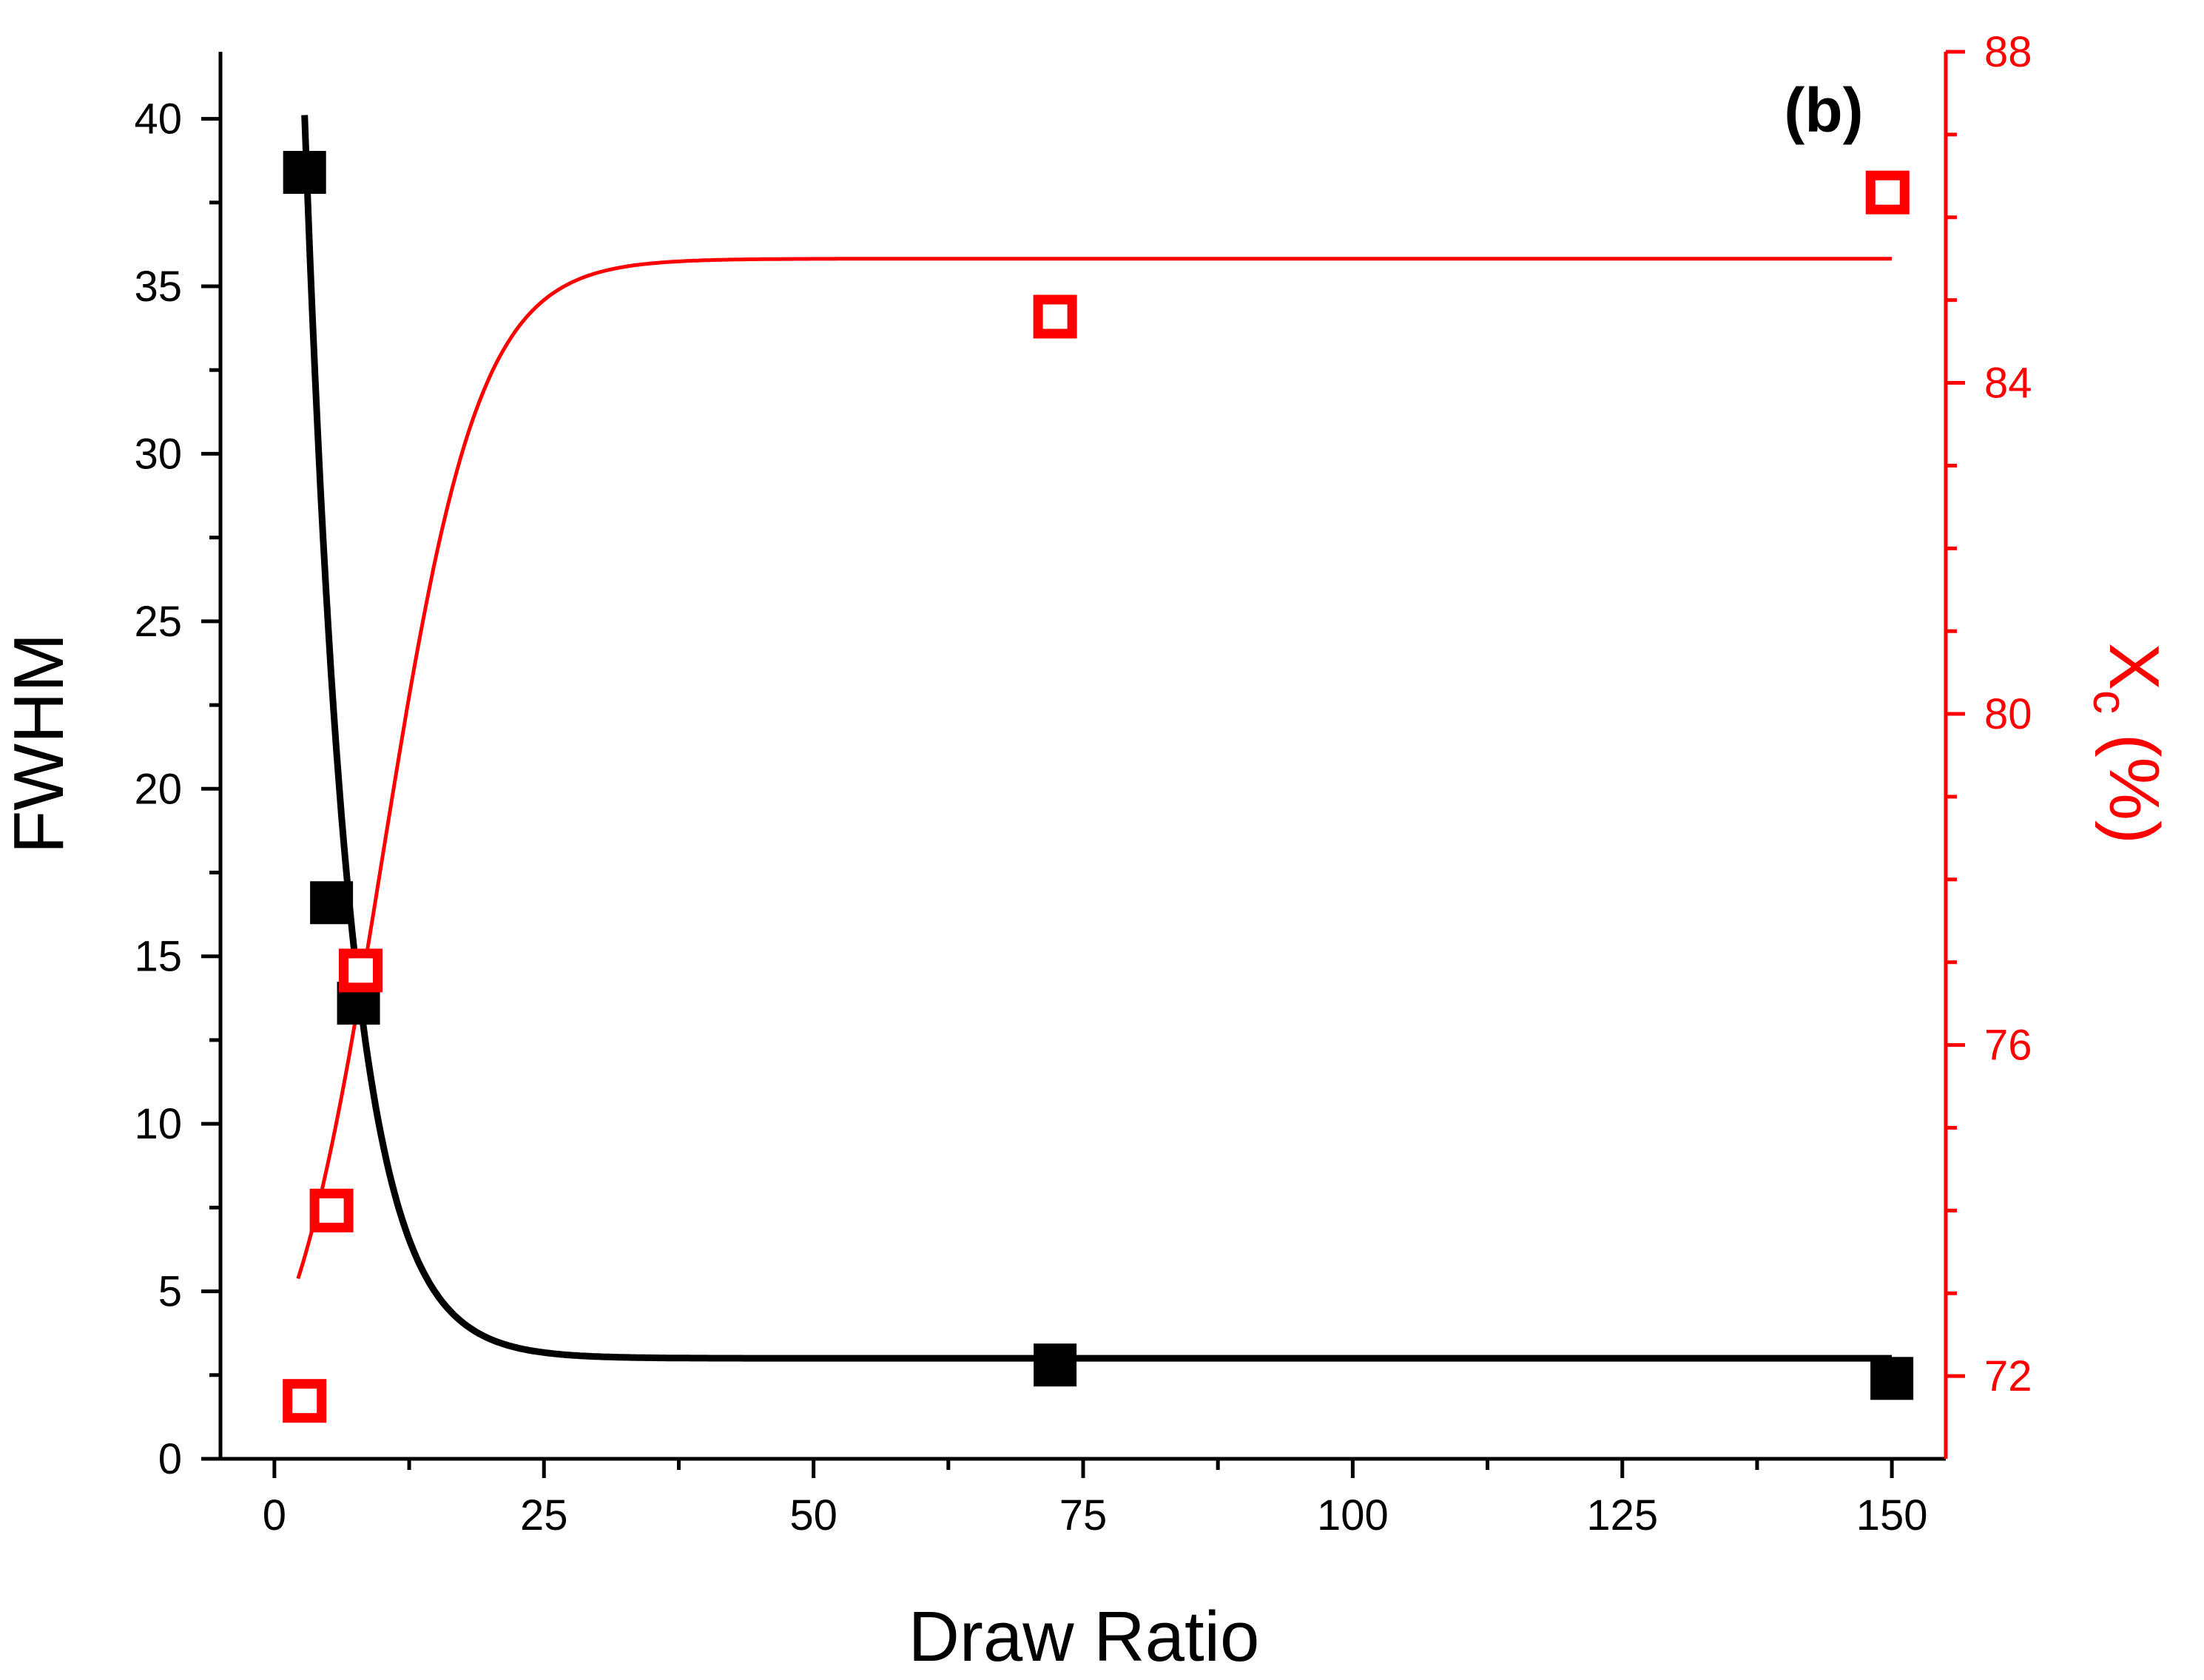  I want to click on y-left-axis-title: FWHM, so click(39, 743).